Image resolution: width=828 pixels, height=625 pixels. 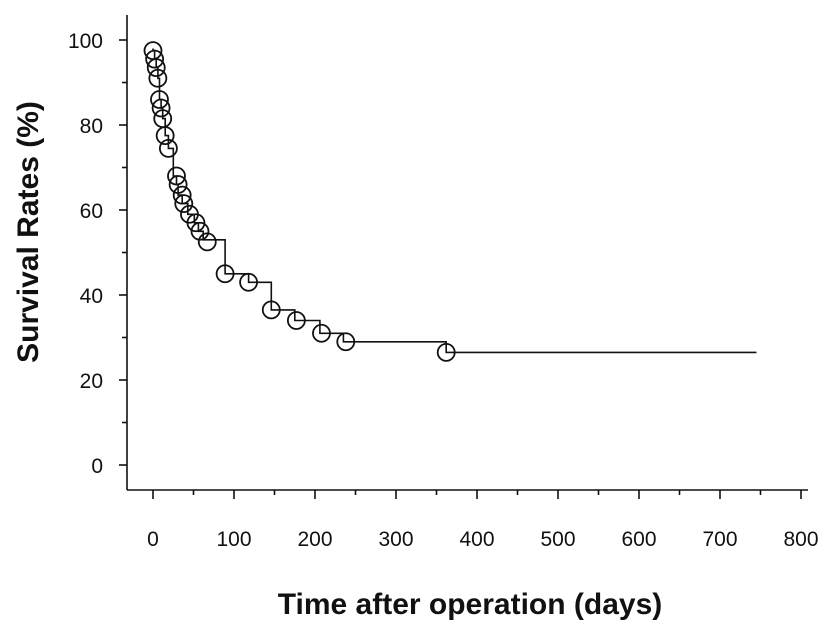 What do you see at coordinates (97, 466) in the screenshot?
I see `y-tick-label: 0` at bounding box center [97, 466].